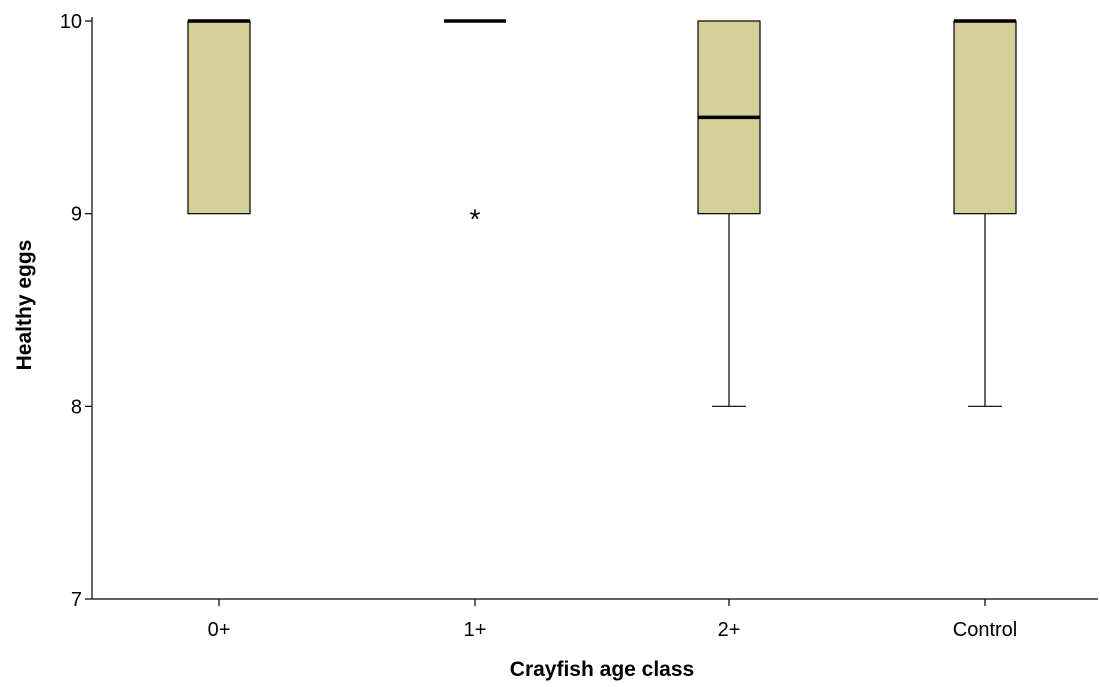 This screenshot has height=687, width=1100. What do you see at coordinates (475, 219) in the screenshot?
I see `outlier-marker: *` at bounding box center [475, 219].